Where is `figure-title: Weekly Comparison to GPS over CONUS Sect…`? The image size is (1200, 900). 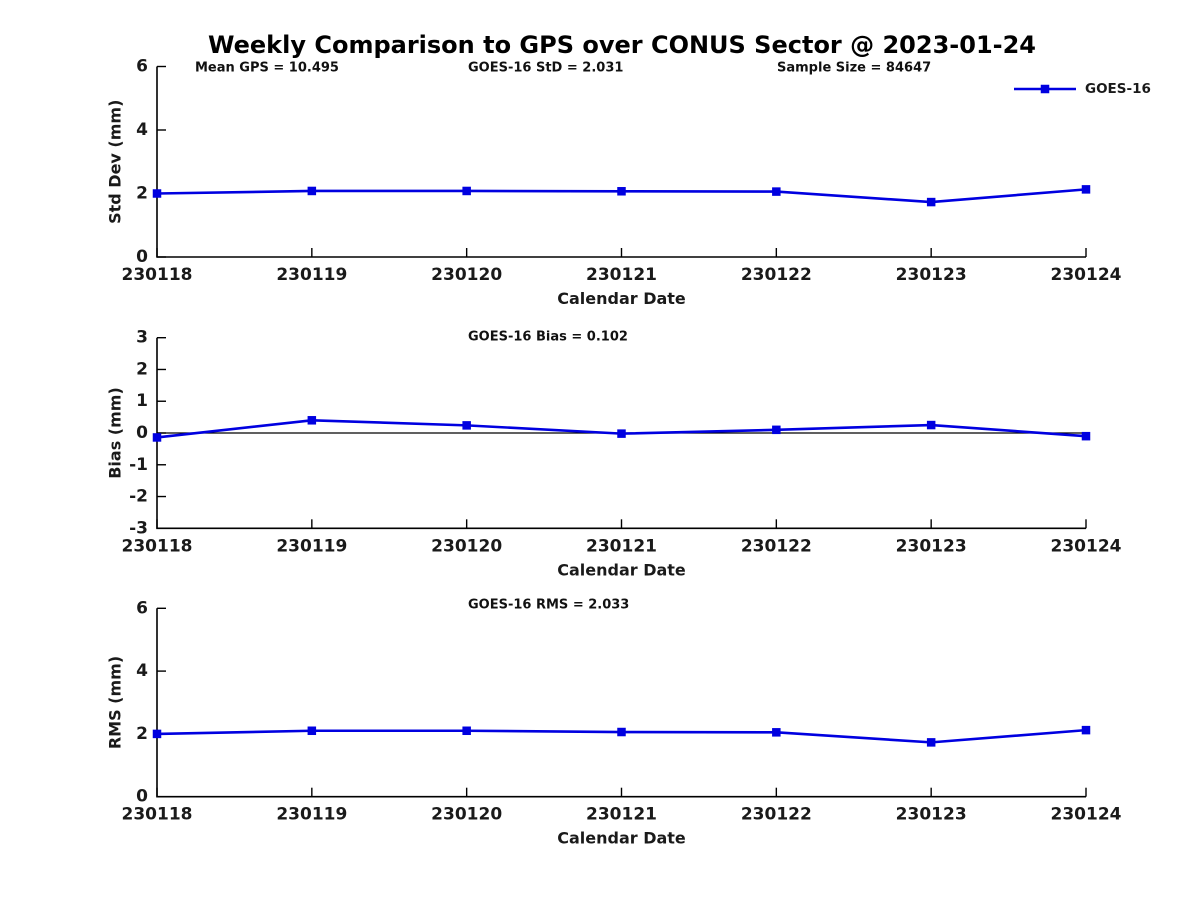
figure-title: Weekly Comparison to GPS over CONUS Sect… is located at coordinates (621, 45).